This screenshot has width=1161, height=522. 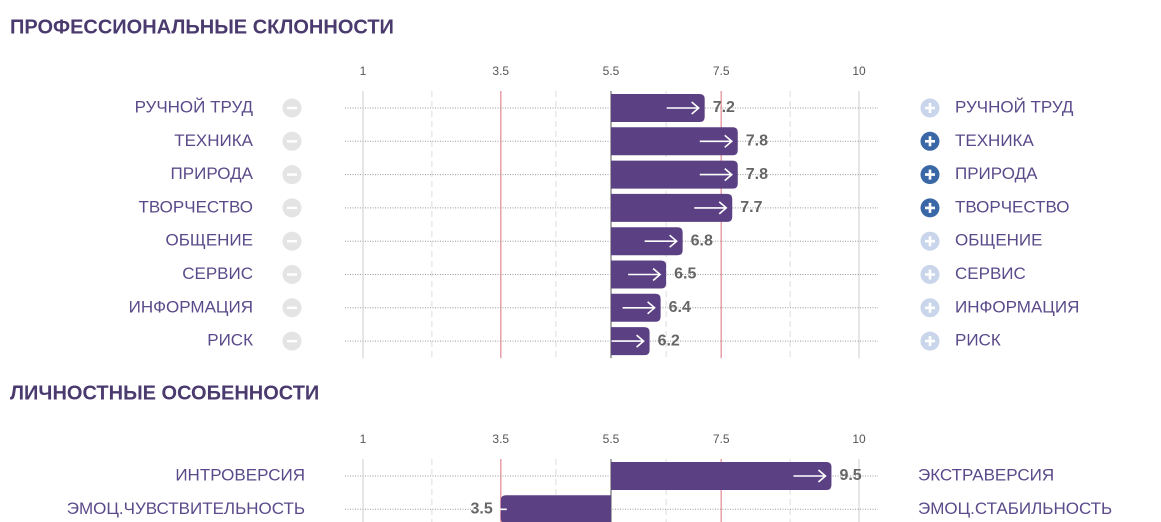 I want to click on value-label: 6.8, so click(x=702, y=240).